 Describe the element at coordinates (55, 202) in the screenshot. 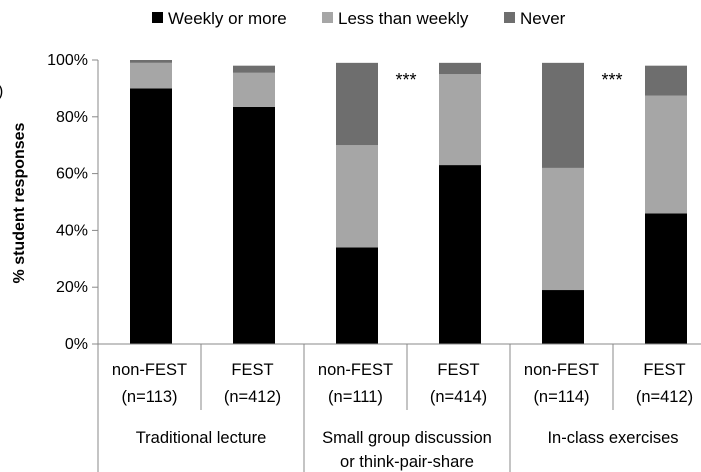

I see `y-axis: % student responses 0% 20% 40% 60% 80% 100%` at that location.